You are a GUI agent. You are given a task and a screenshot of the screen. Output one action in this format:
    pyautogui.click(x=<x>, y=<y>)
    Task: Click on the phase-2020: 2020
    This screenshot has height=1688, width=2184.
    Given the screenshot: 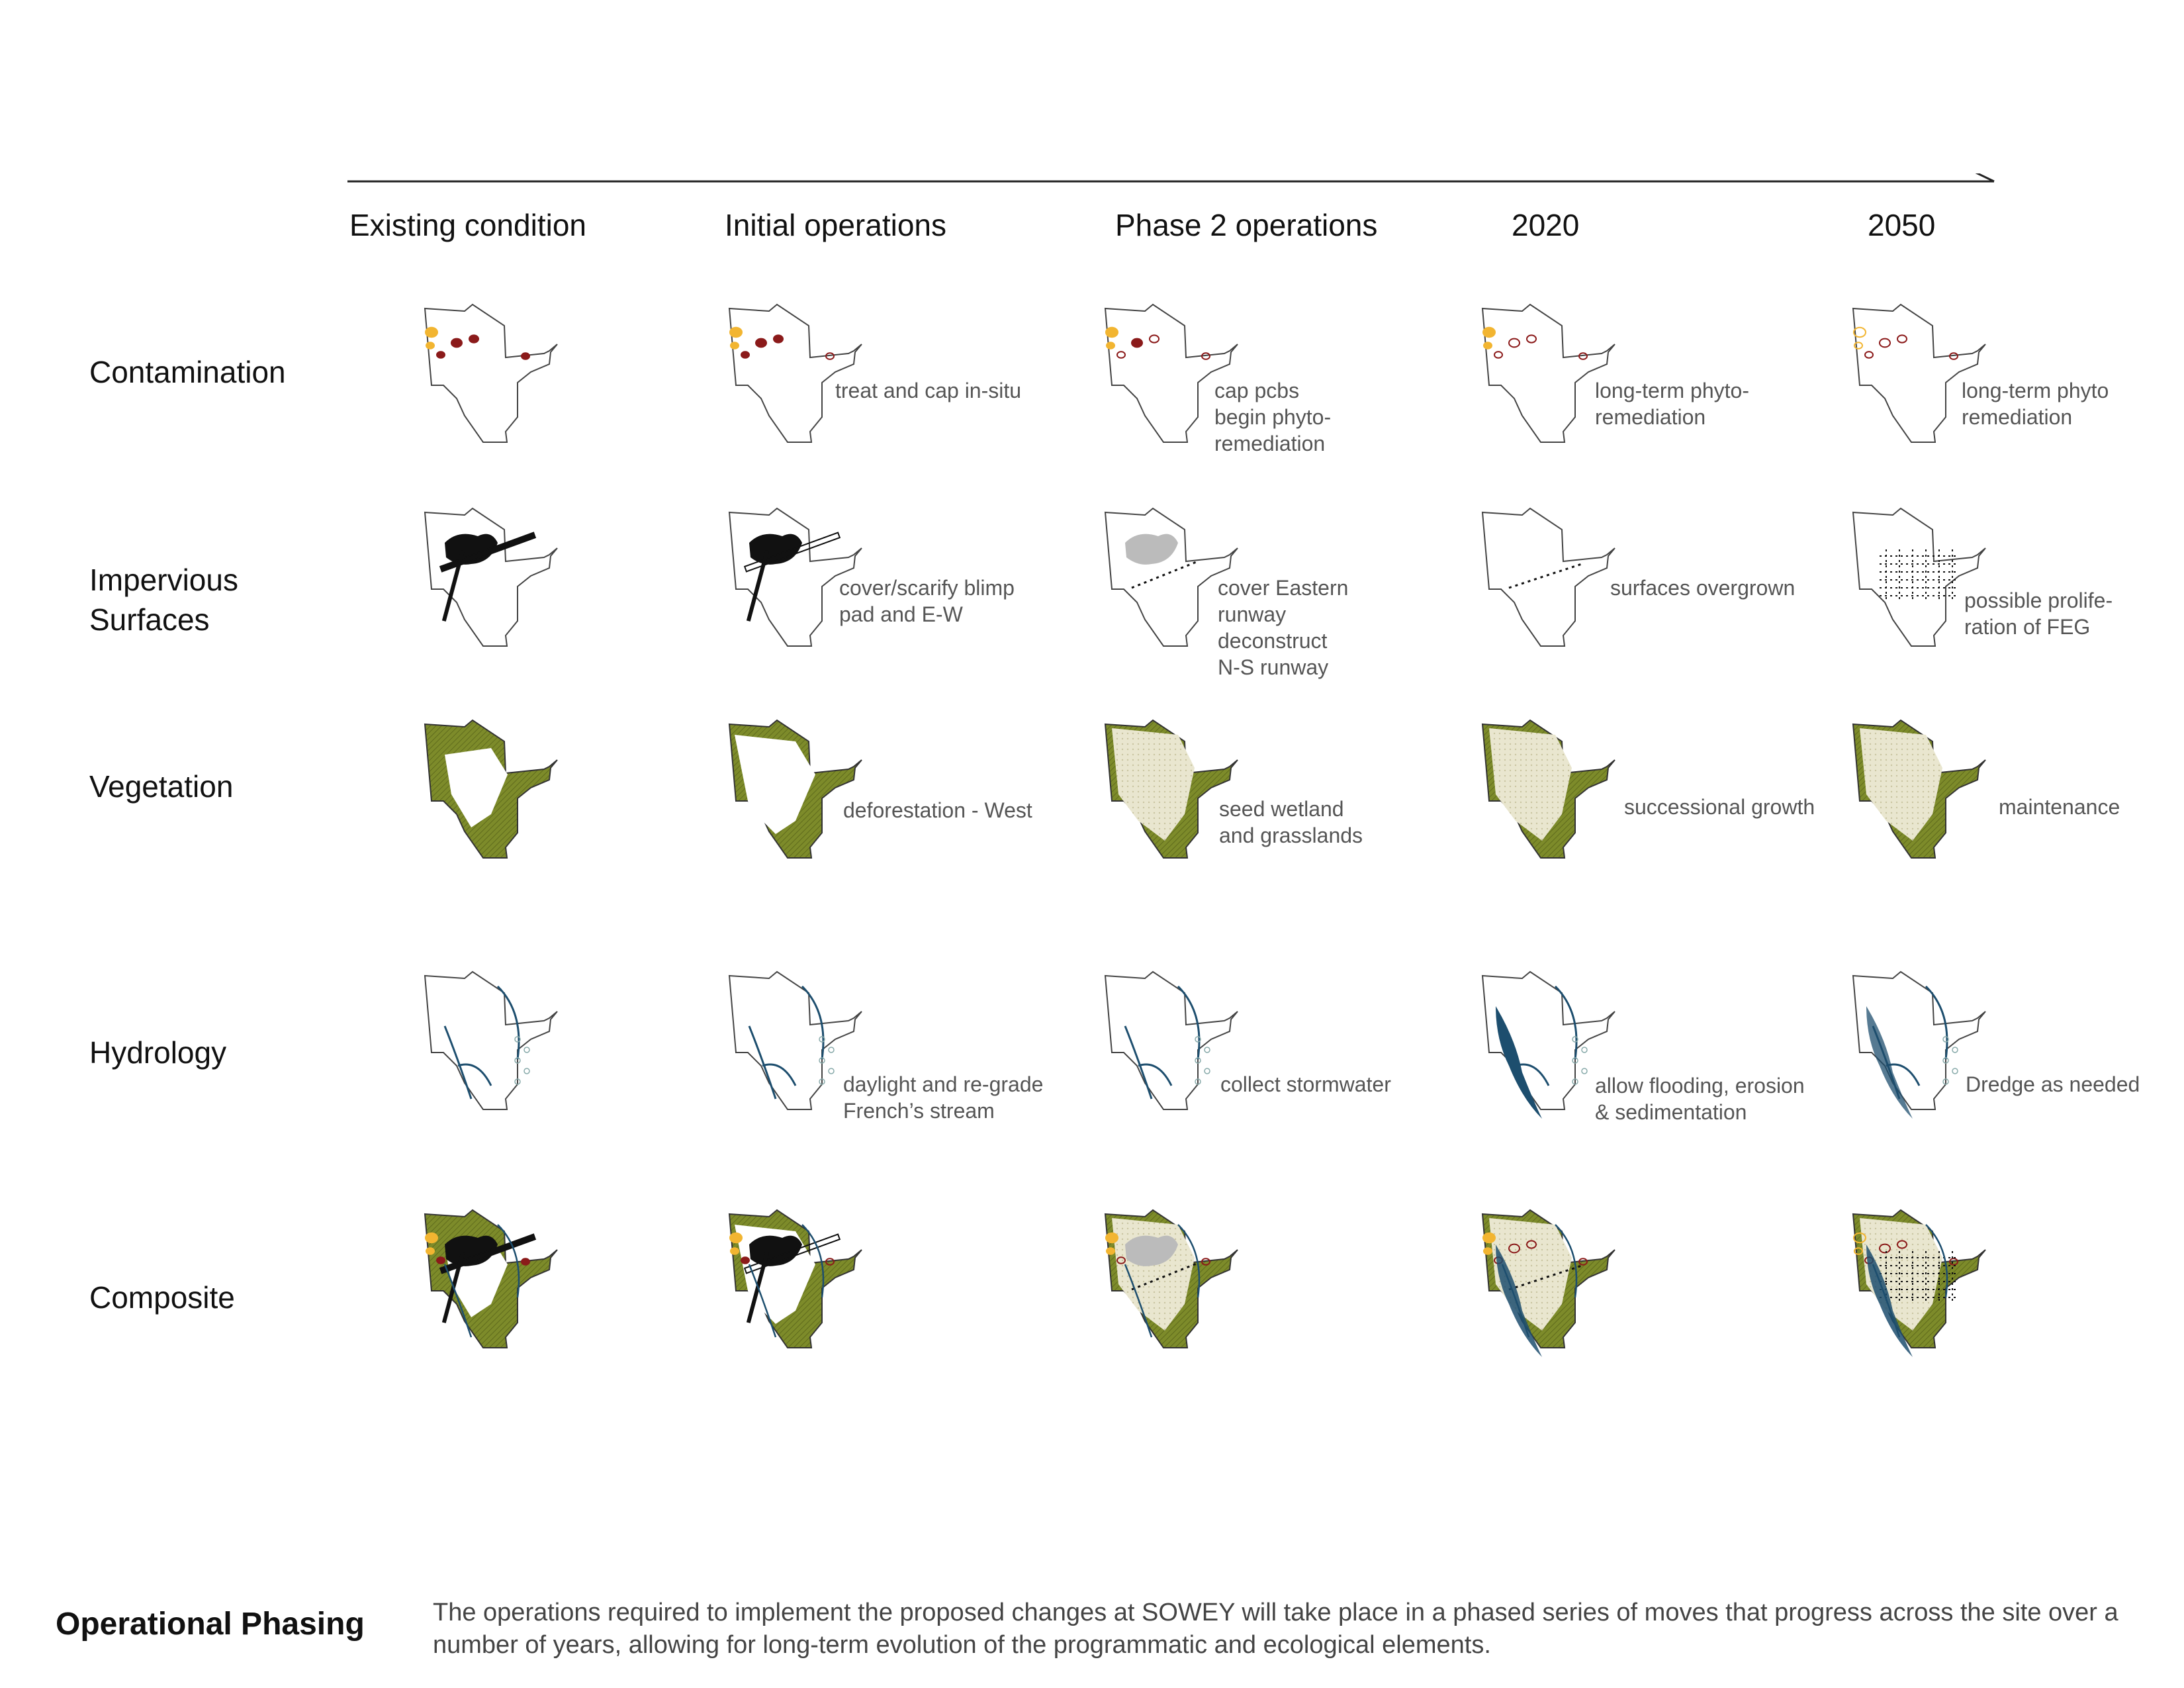 What is the action you would take?
    pyautogui.click(x=1546, y=225)
    